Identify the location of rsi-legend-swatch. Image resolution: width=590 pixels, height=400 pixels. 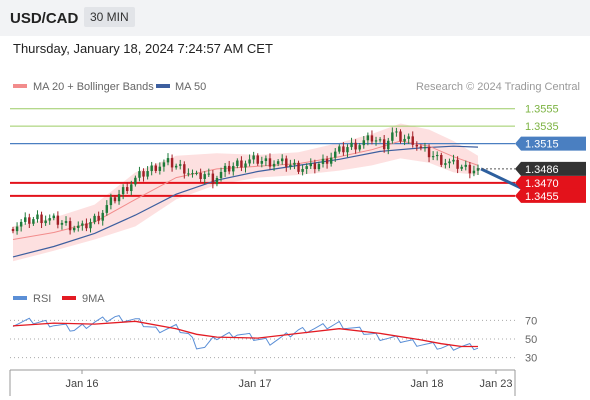
(20, 298).